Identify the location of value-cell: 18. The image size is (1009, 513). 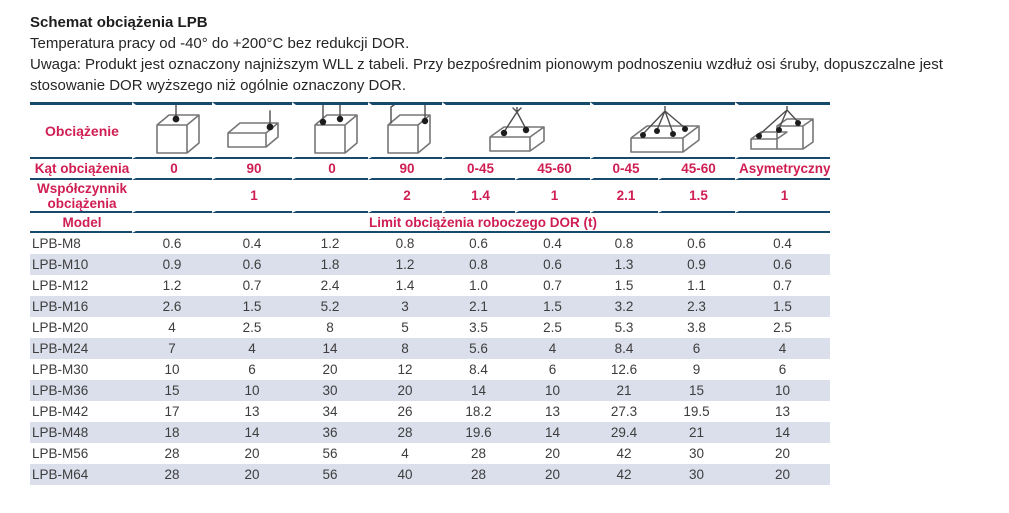
(172, 432).